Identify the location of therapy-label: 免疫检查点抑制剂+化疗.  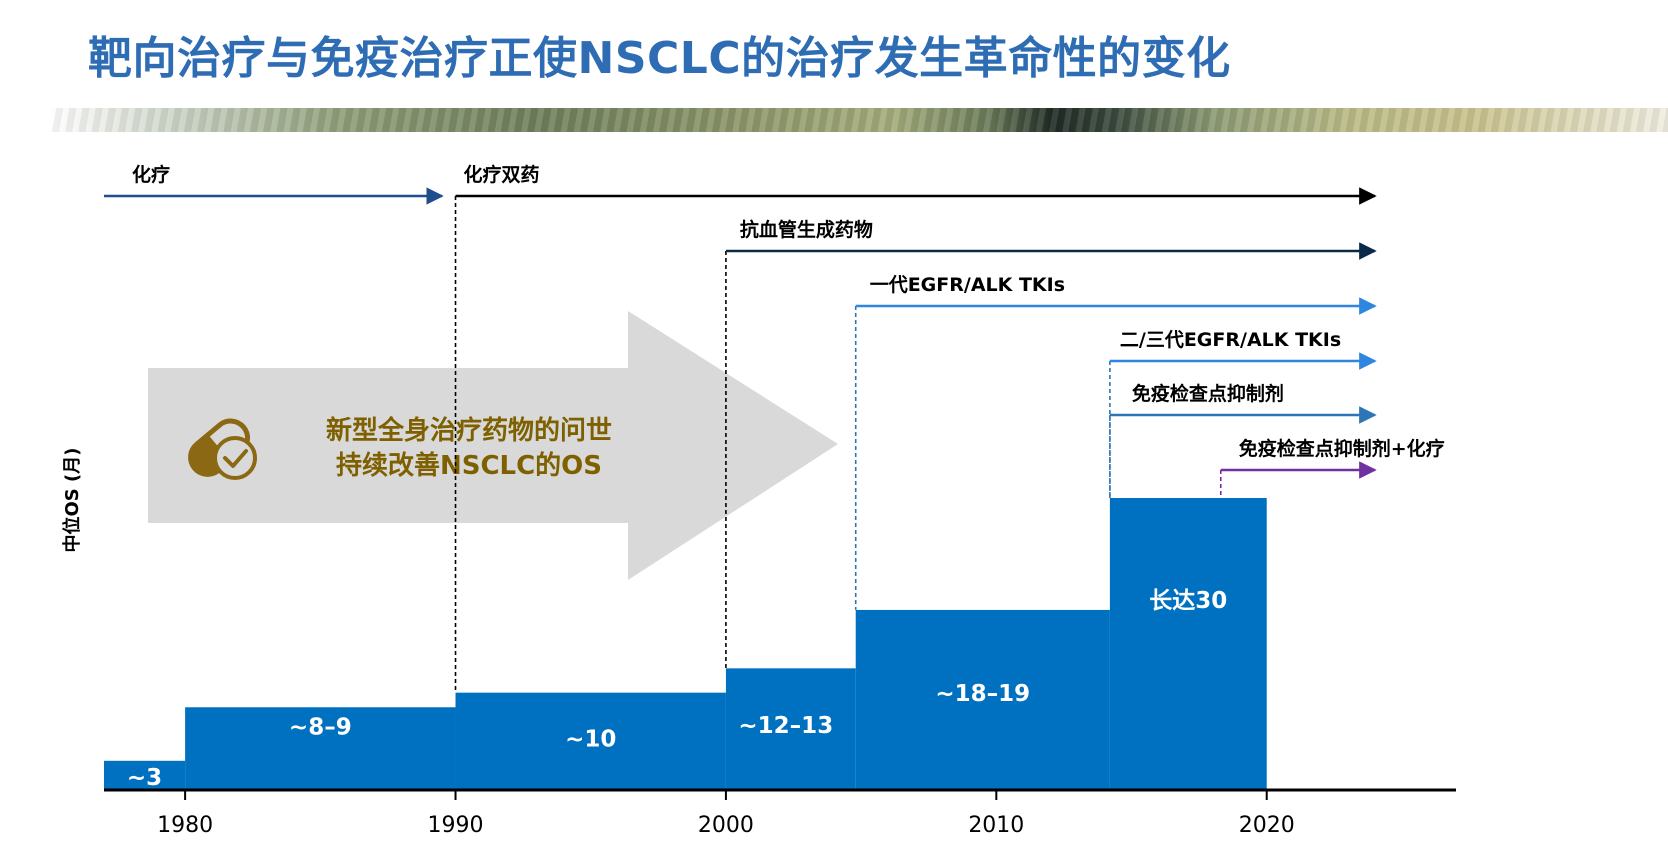
(1342, 448).